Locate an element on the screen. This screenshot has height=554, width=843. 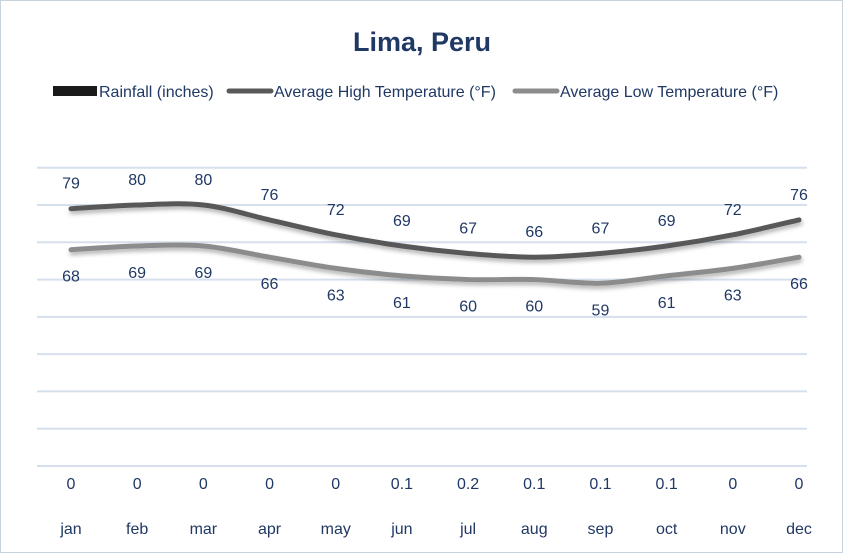
x-tick-label: oct is located at coordinates (667, 529).